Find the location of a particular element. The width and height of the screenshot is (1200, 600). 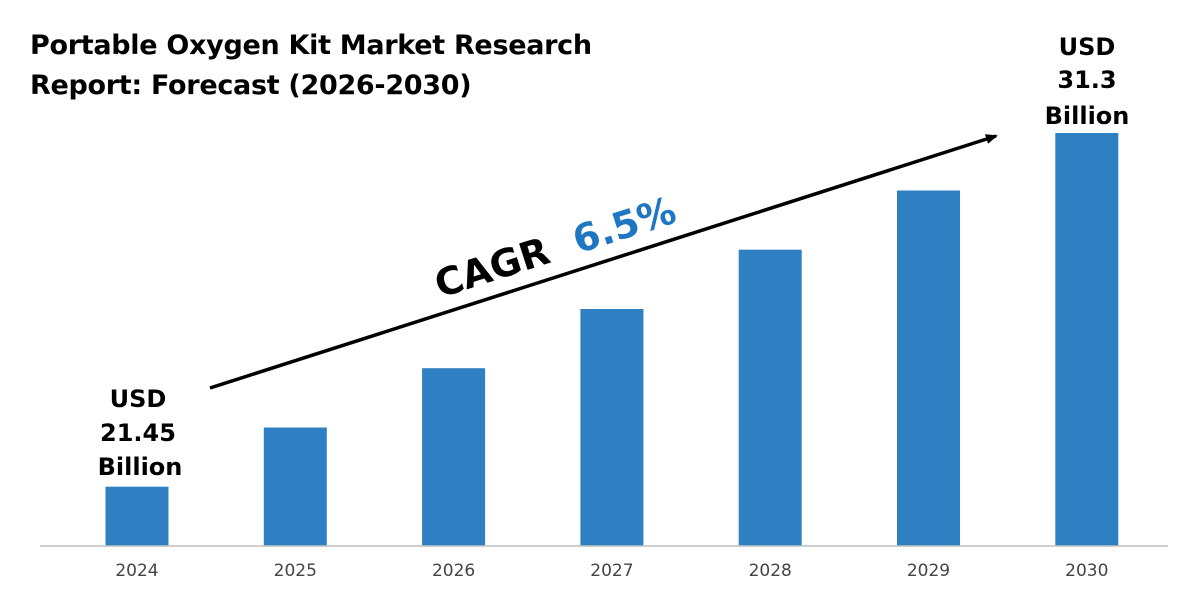

bar-2029 is located at coordinates (928, 368).